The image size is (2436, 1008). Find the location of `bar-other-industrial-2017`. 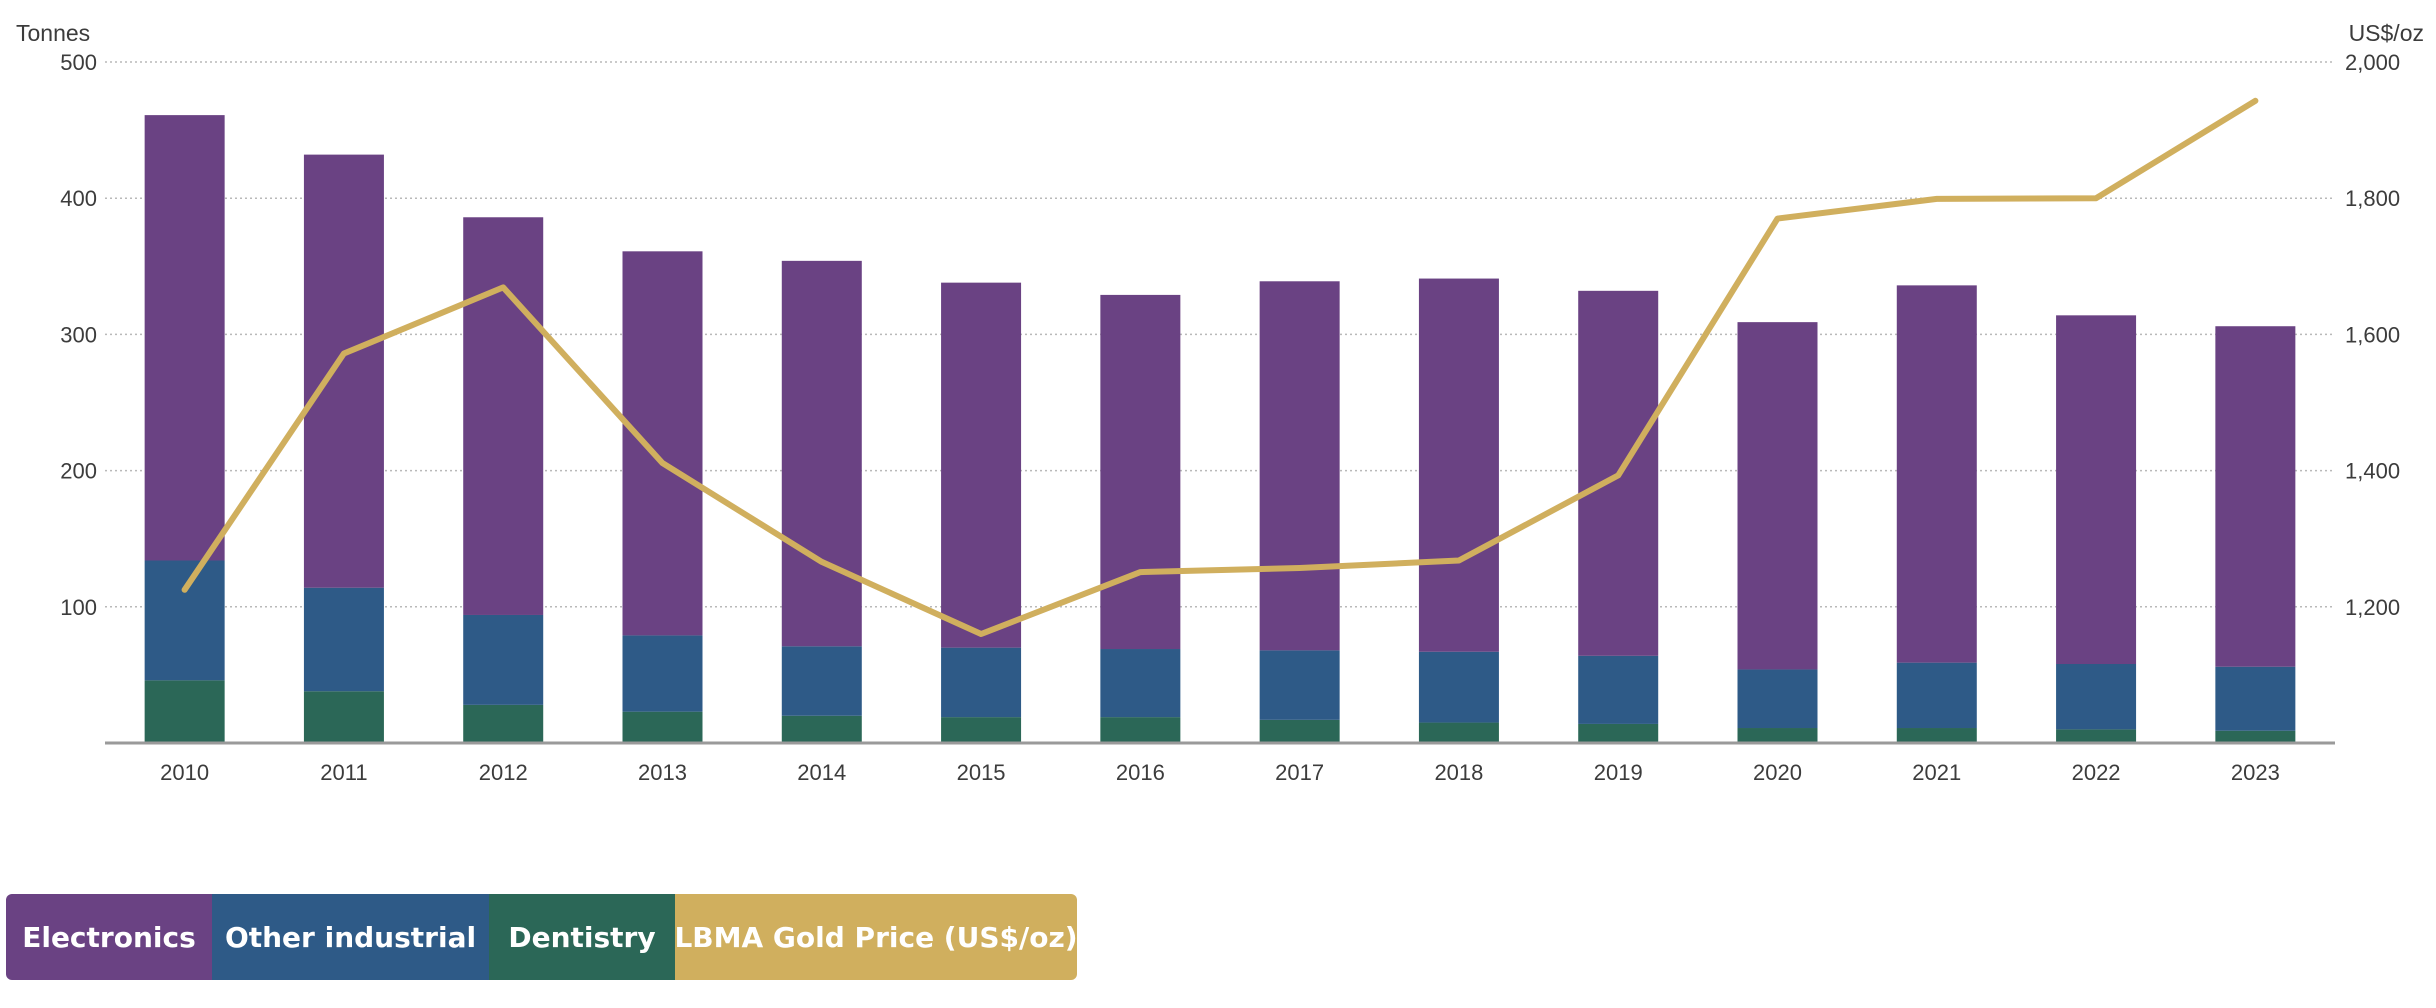

bar-other-industrial-2017 is located at coordinates (1299, 685).